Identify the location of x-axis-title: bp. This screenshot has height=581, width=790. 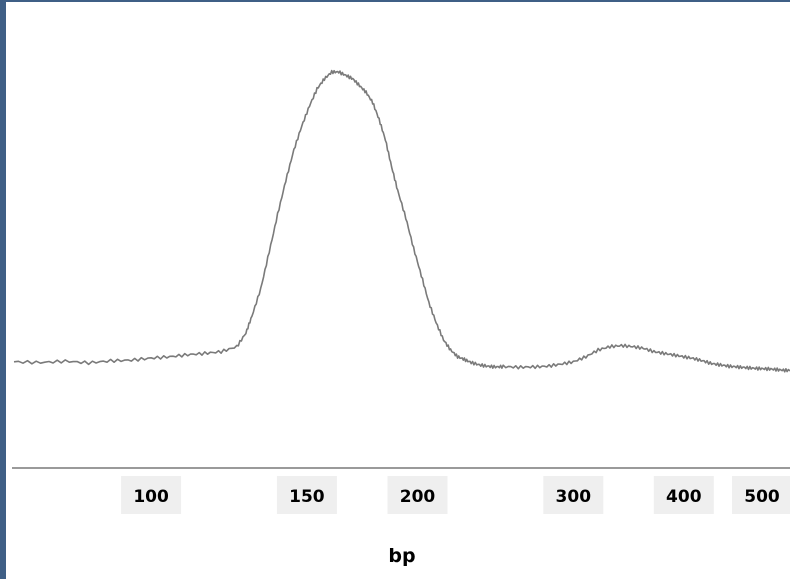
(401, 556).